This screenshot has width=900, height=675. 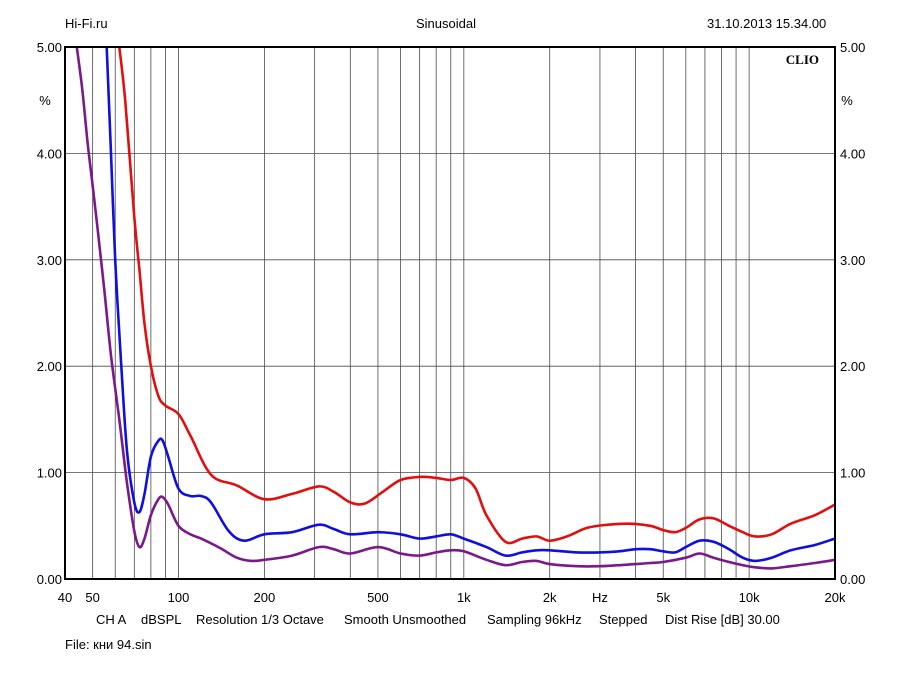 I want to click on footer-smooth: Smooth Unsmoothed, so click(x=405, y=619).